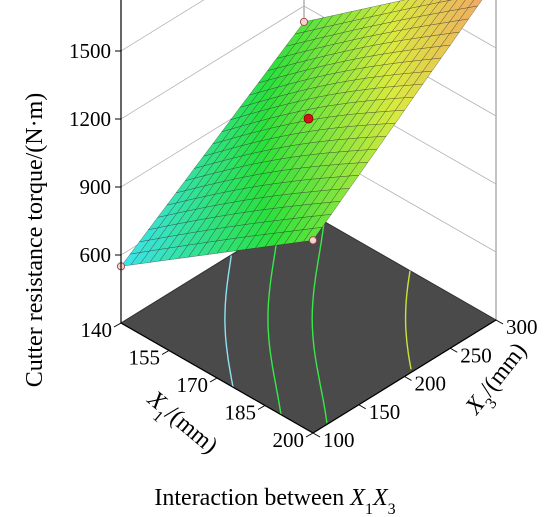 This screenshot has width=550, height=517. I want to click on x1-tick-label: 200, so click(289, 440).